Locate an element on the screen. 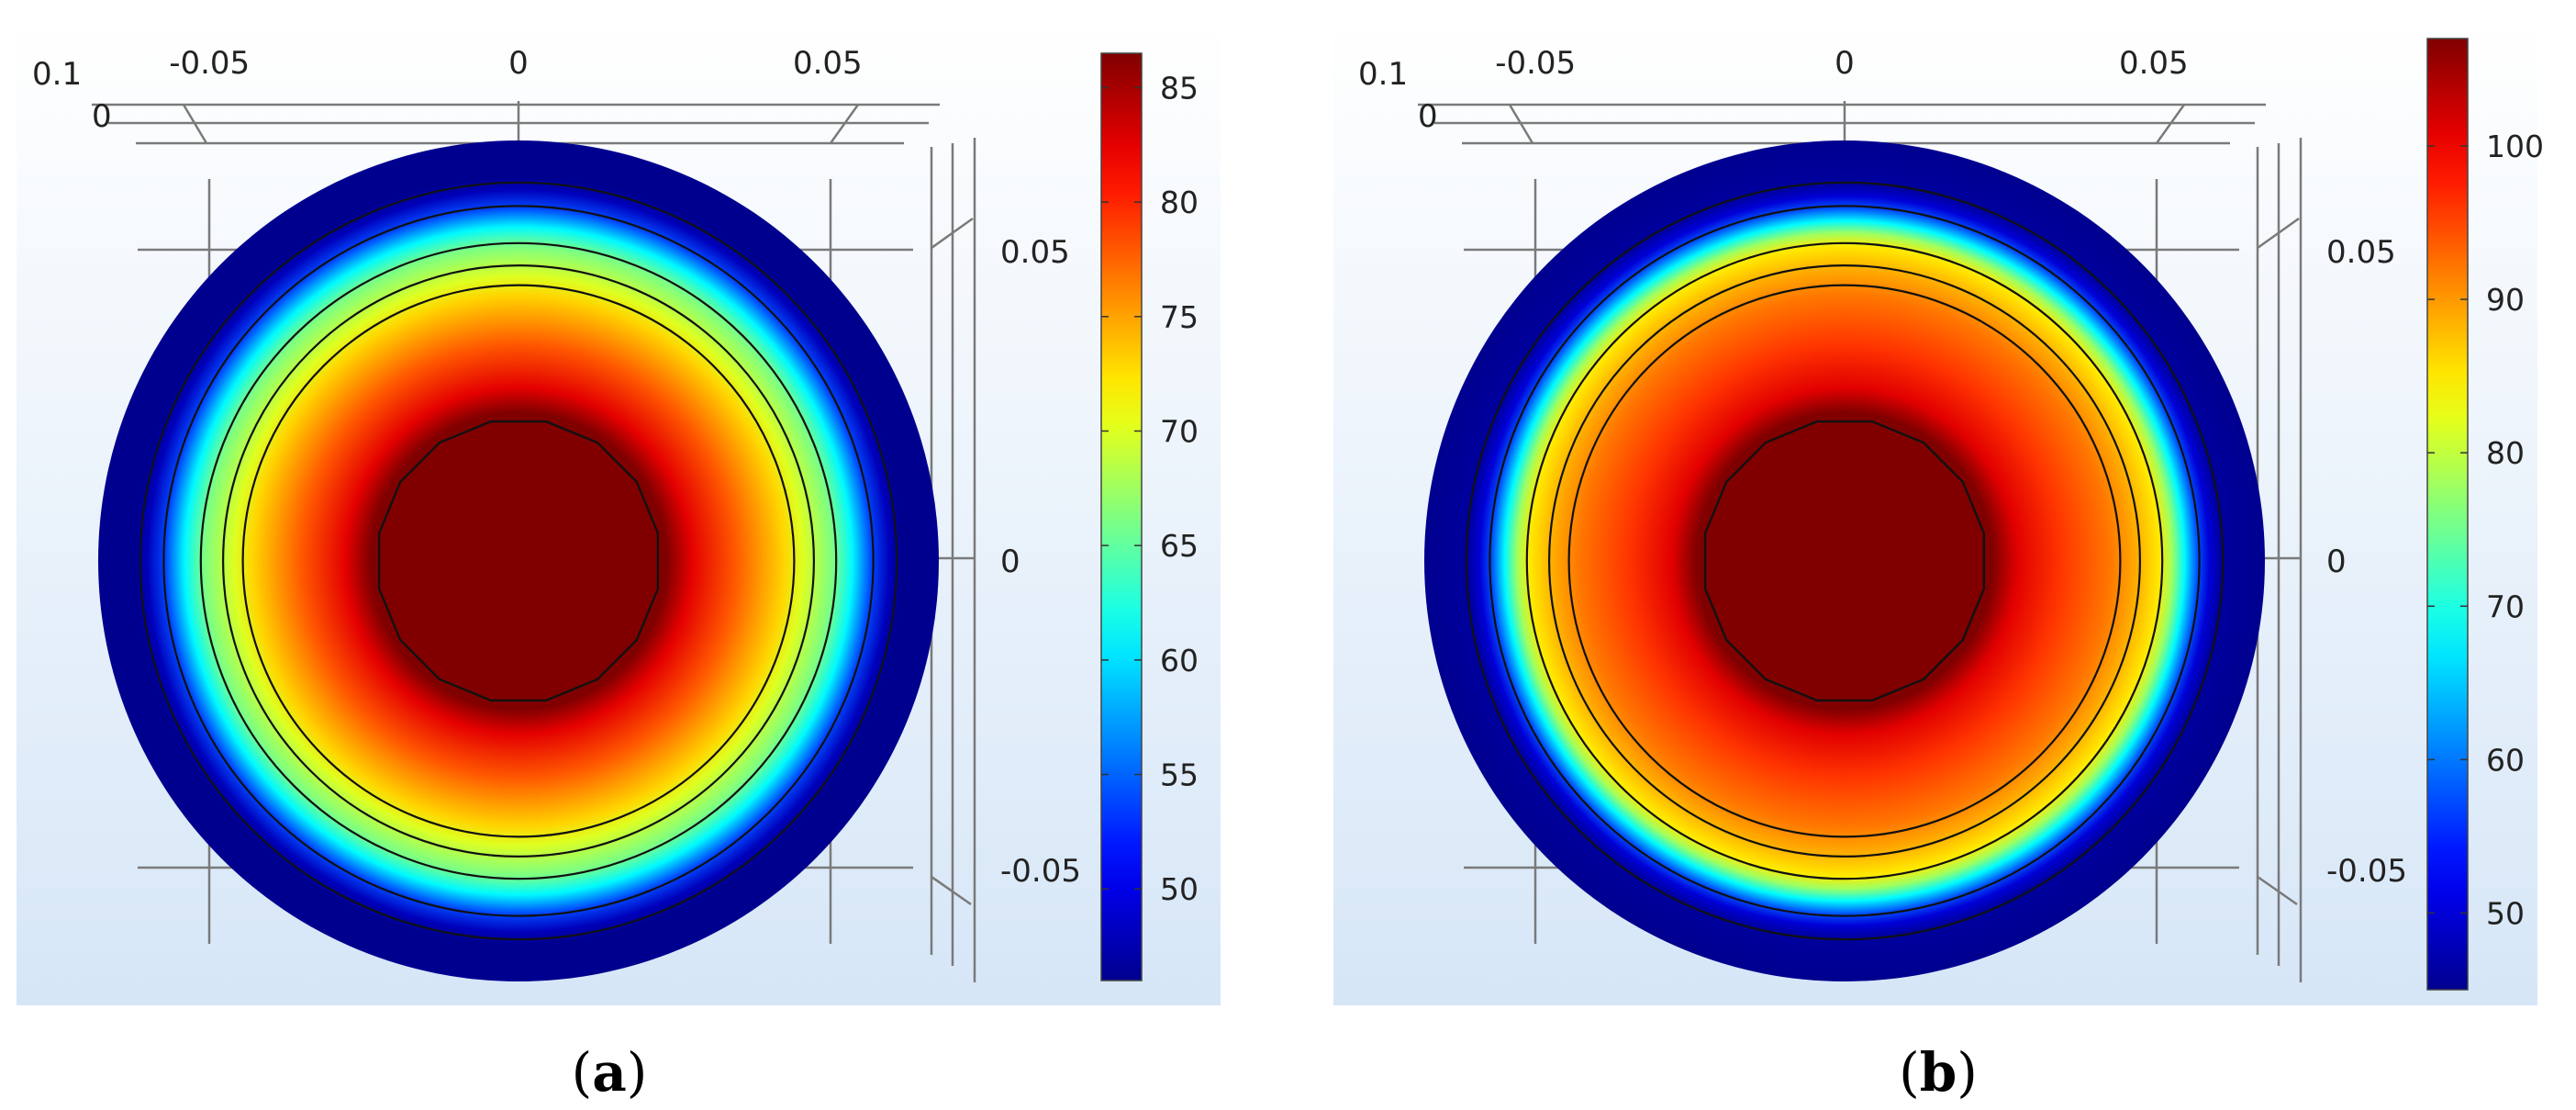 The width and height of the screenshot is (2576, 1110). panel-a-x-tick-label: 0 is located at coordinates (518, 63).